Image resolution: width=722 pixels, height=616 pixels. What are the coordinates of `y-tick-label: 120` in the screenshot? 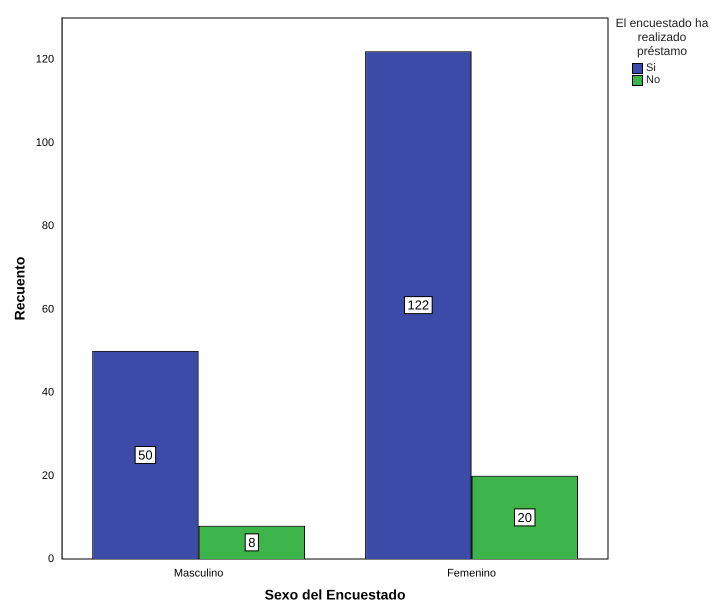 It's located at (45, 60).